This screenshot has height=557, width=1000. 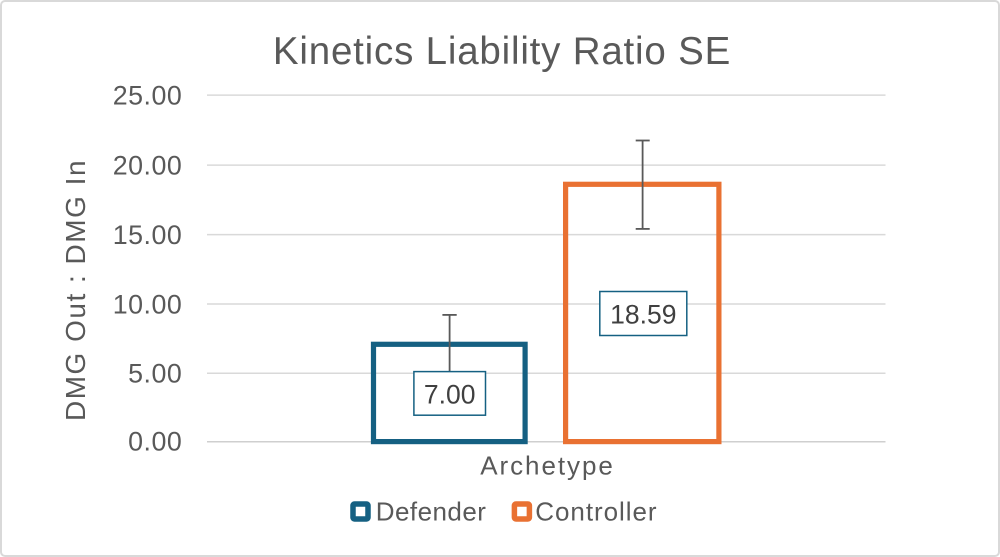 What do you see at coordinates (155, 442) in the screenshot?
I see `svg-text: 0.00` at bounding box center [155, 442].